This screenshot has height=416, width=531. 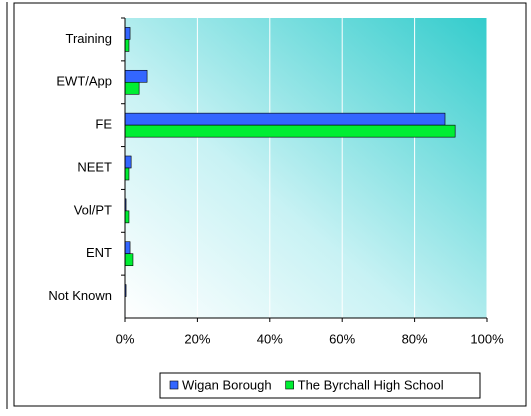 I want to click on y-tick-label: EWT/App, so click(x=84, y=81).